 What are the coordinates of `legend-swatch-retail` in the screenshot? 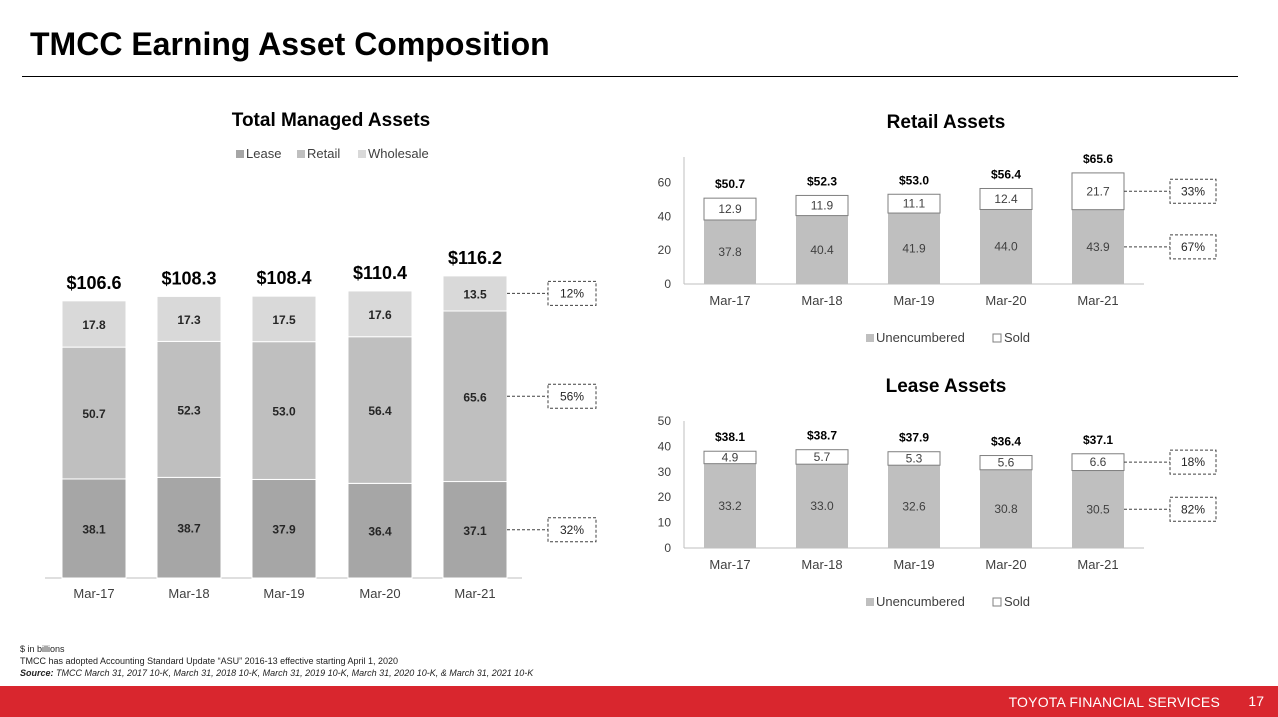 It's located at (301, 154).